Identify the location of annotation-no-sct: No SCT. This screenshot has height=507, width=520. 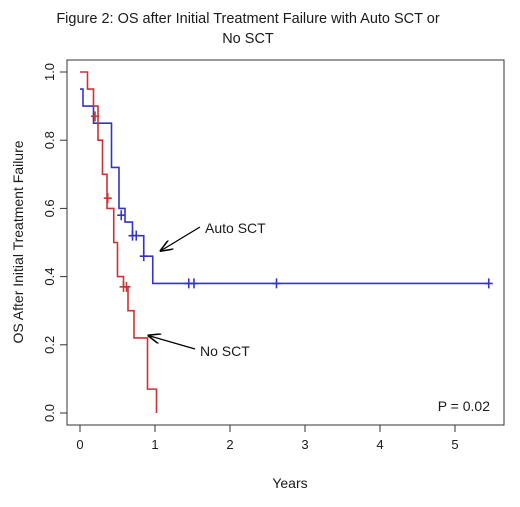
(225, 351).